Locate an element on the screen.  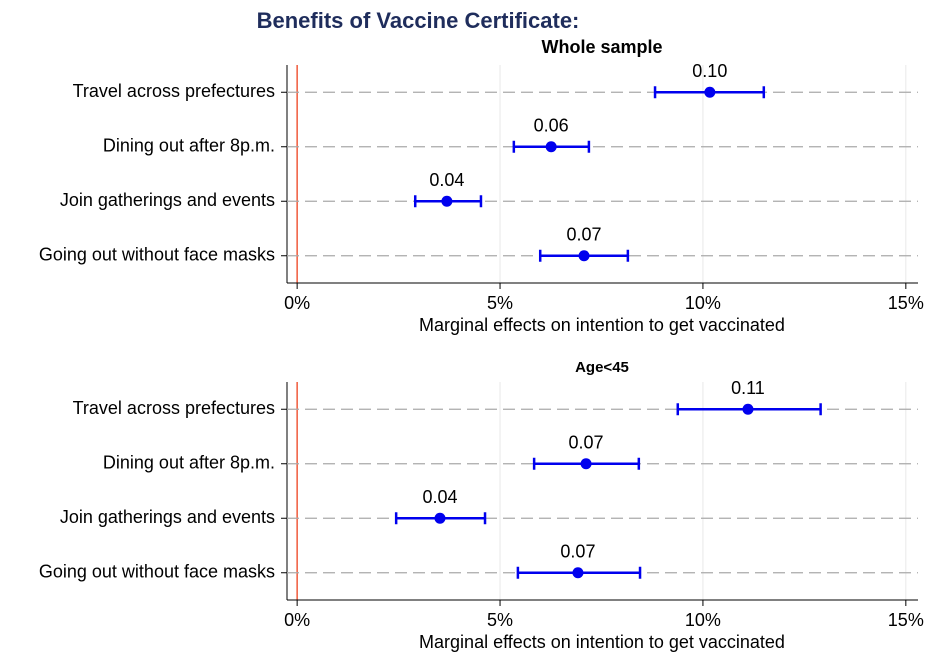
panel-title: Age<45 is located at coordinates (602, 367).